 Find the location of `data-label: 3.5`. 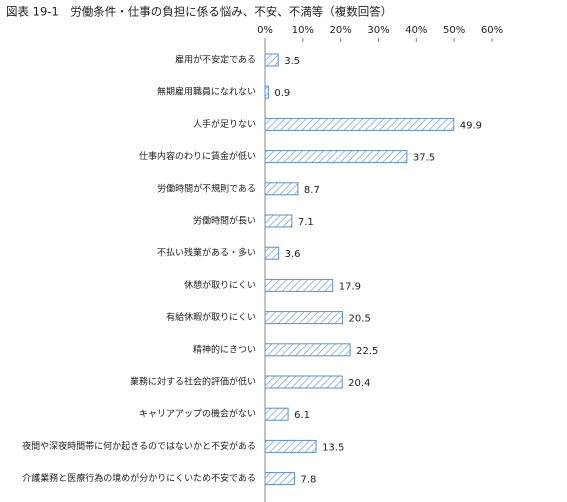

data-label: 3.5 is located at coordinates (292, 61).